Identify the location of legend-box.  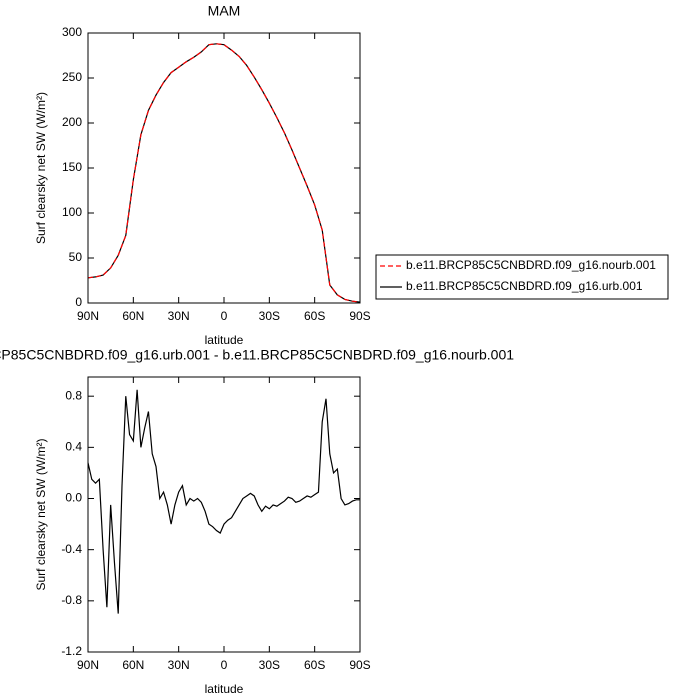
(522, 277).